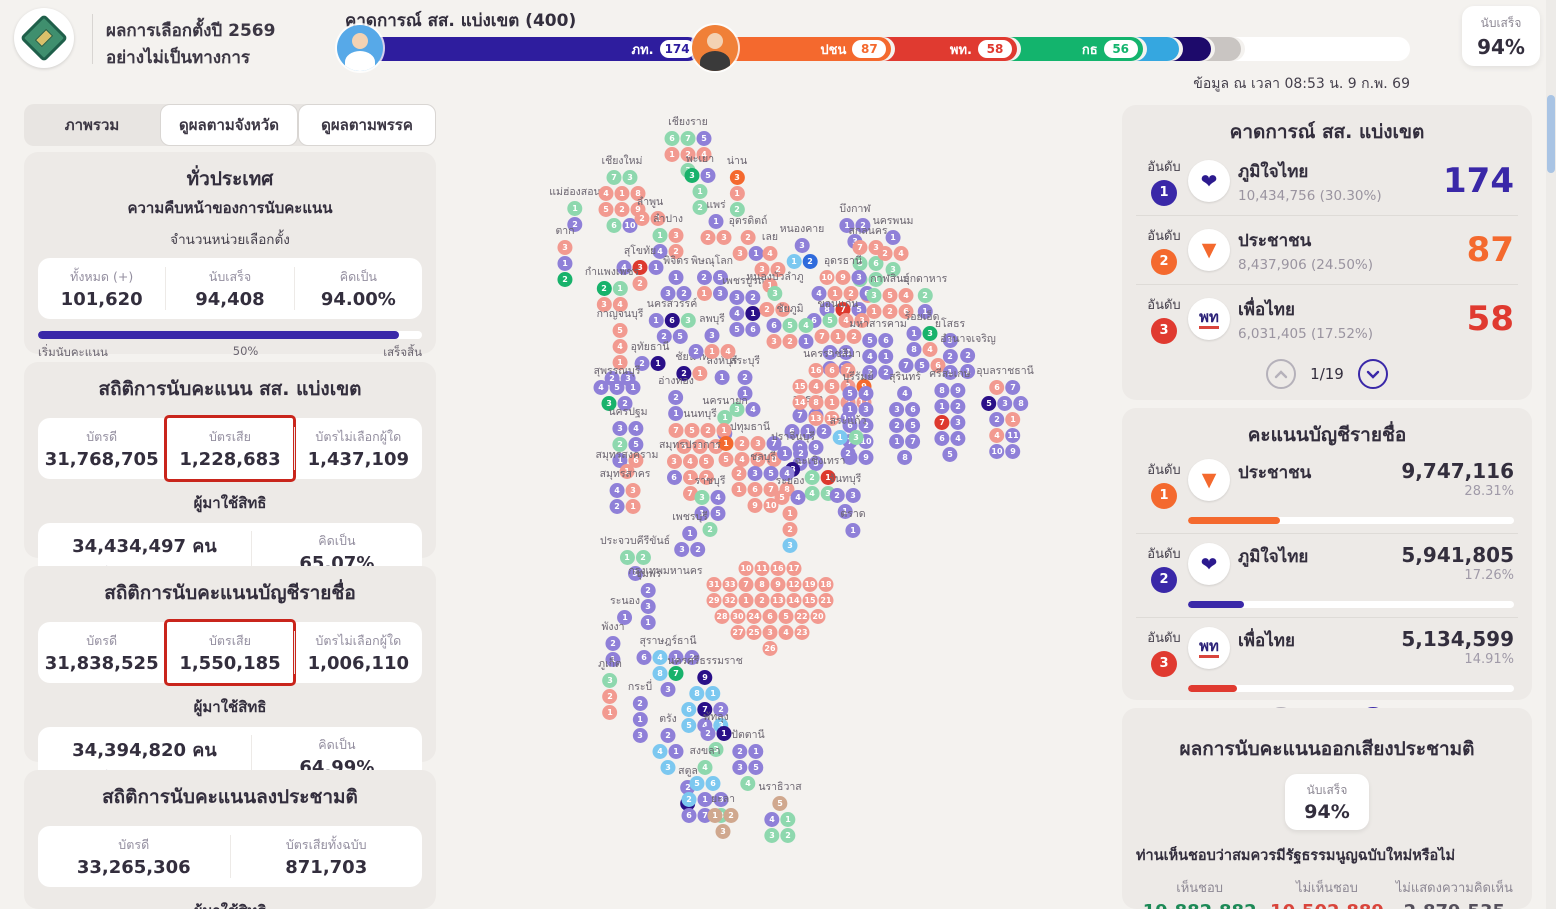 The height and width of the screenshot is (909, 1556). I want to click on tab-by-province: ดูผลตามจังหวัด, so click(229, 125).